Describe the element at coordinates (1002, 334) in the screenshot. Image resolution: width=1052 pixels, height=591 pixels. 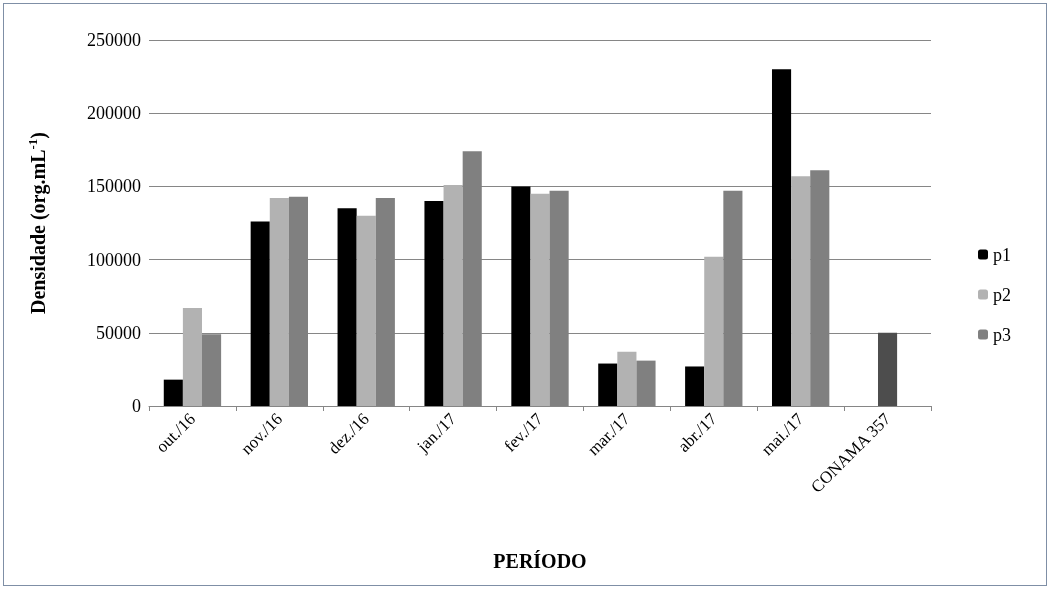
I see `legend-label: p3` at that location.